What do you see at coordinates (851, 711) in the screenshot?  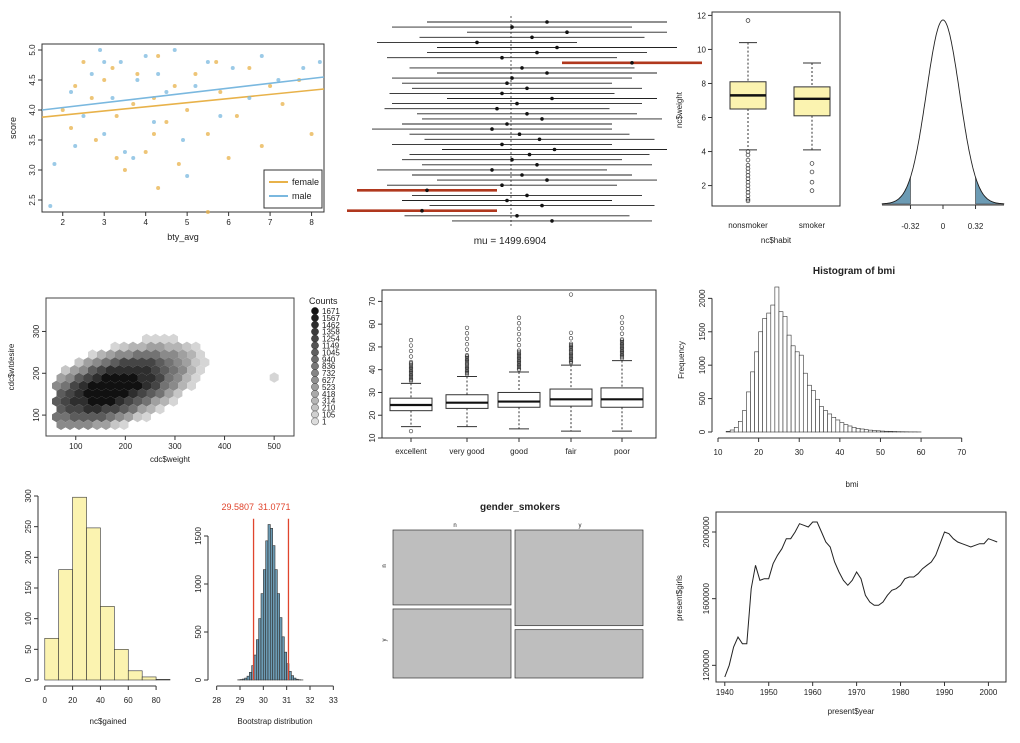 I see `series-xlabel: present$year` at bounding box center [851, 711].